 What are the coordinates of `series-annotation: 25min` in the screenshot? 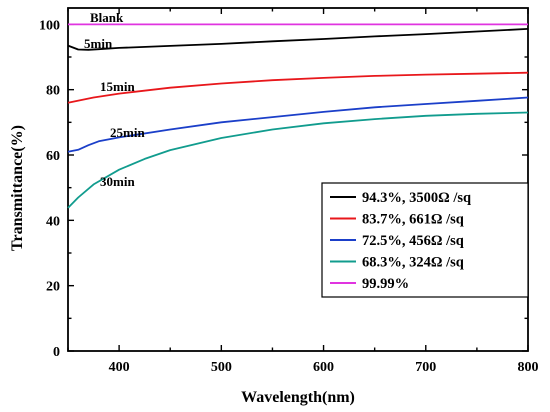 It's located at (127, 132).